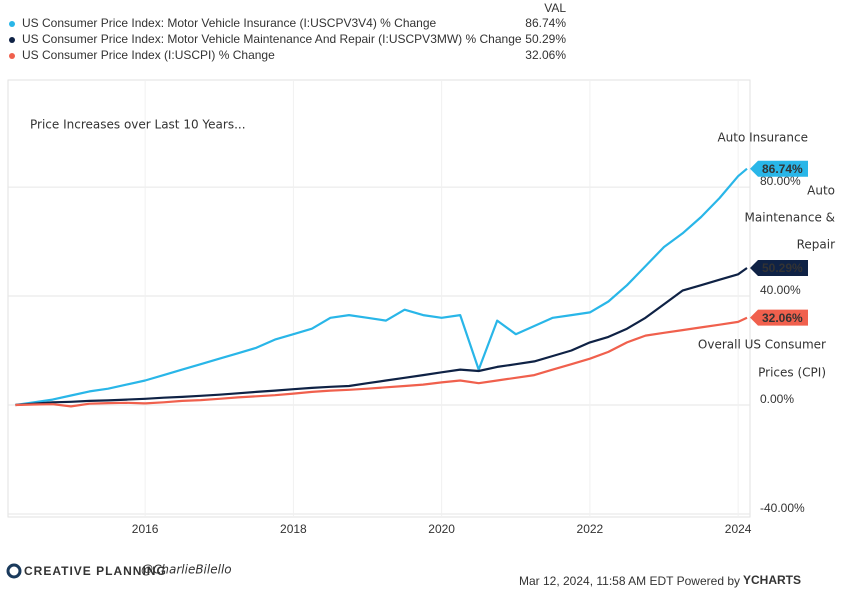 This screenshot has width=845, height=594. I want to click on annotation: Repair, so click(816, 245).